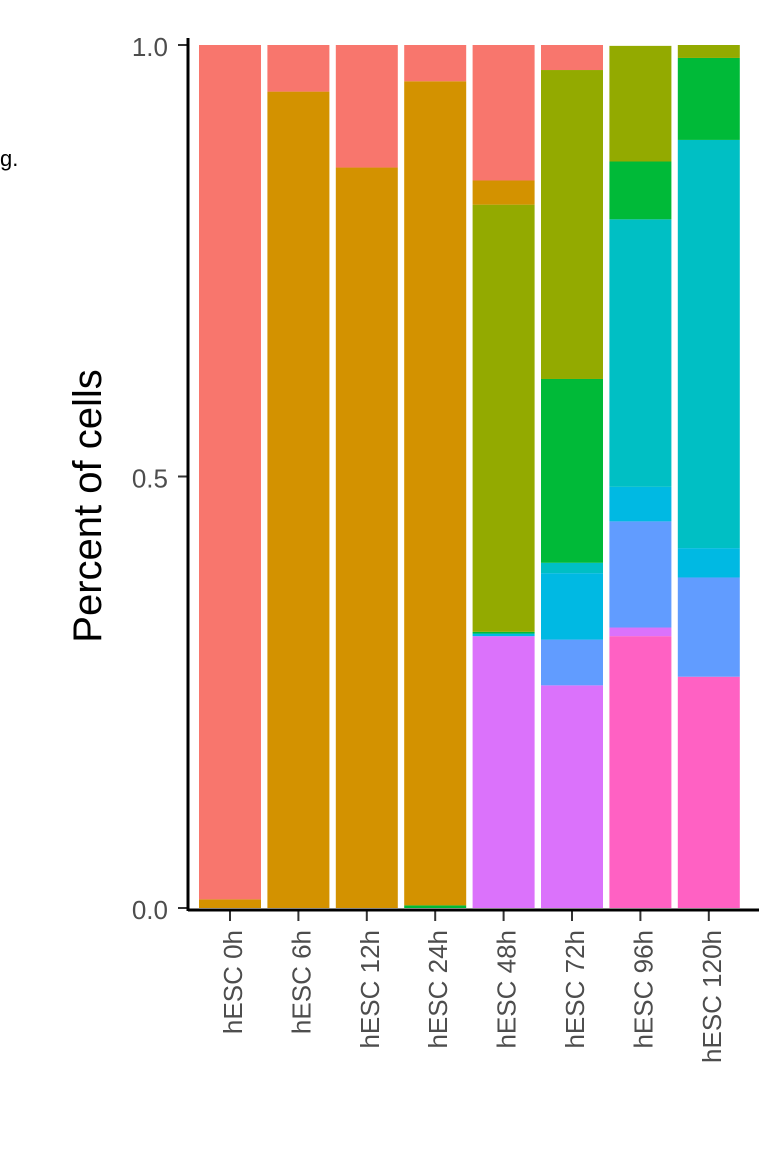 This screenshot has height=1169, width=759. I want to click on x-tick-label-6: hESC 72h, so click(575, 989).